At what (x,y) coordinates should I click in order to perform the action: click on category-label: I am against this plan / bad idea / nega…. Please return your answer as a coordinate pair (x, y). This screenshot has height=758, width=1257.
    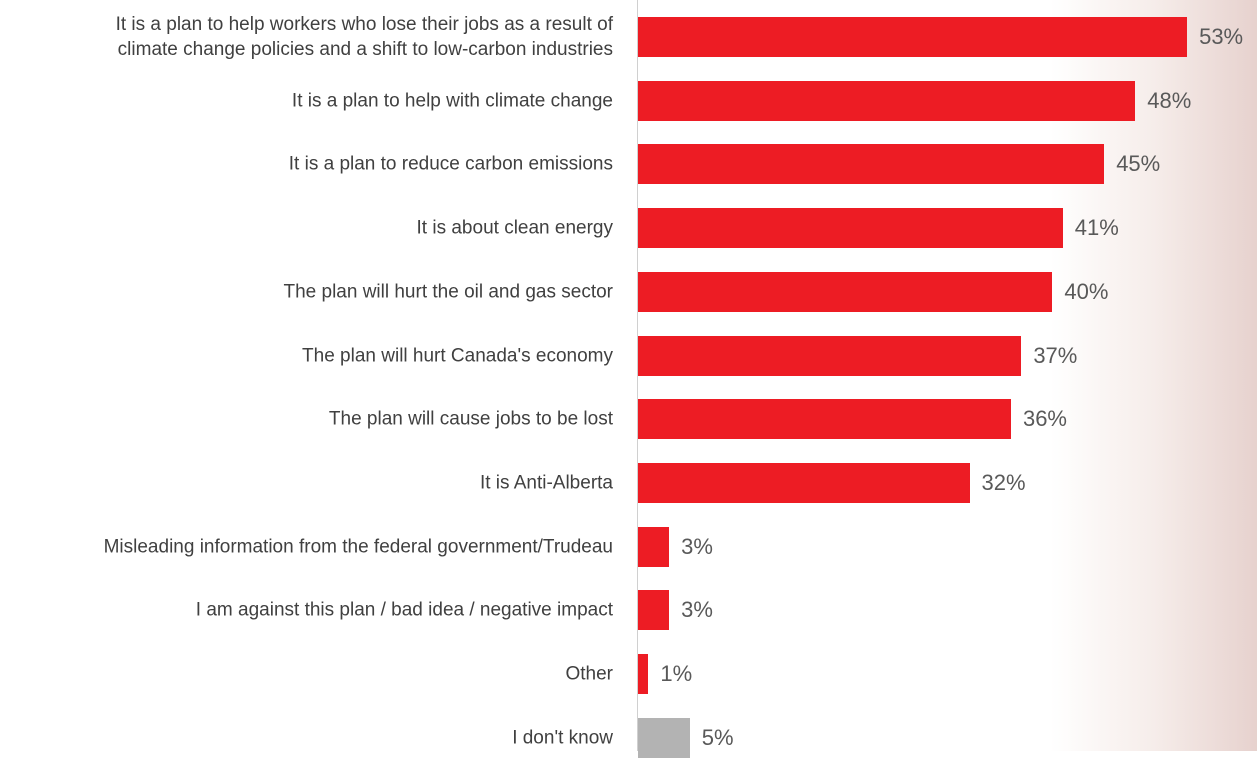
    Looking at the image, I should click on (404, 610).